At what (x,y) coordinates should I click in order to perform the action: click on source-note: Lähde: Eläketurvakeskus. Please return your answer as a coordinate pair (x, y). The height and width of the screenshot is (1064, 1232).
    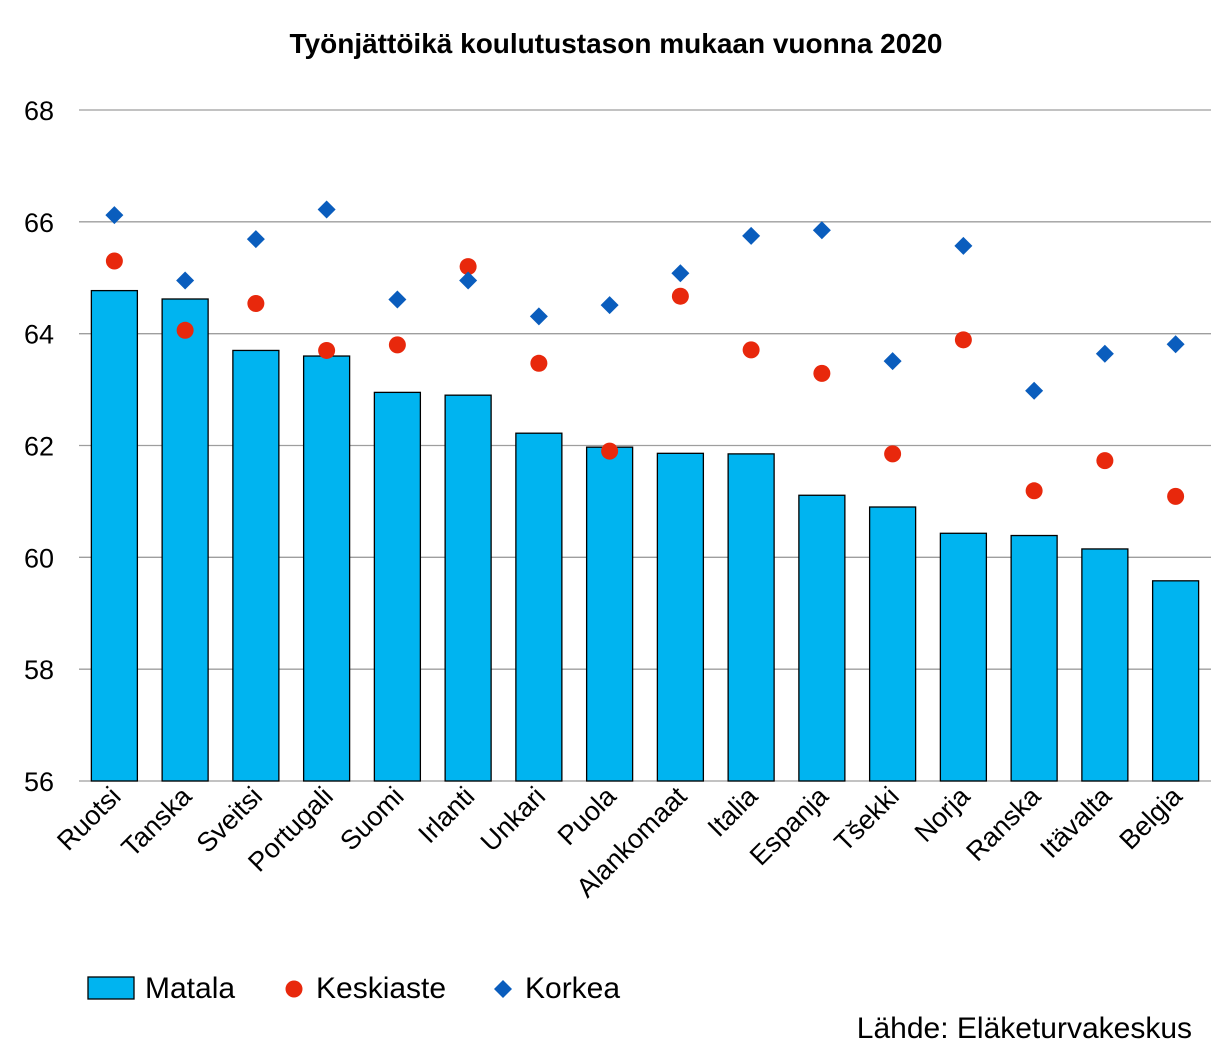
    Looking at the image, I should click on (1024, 1028).